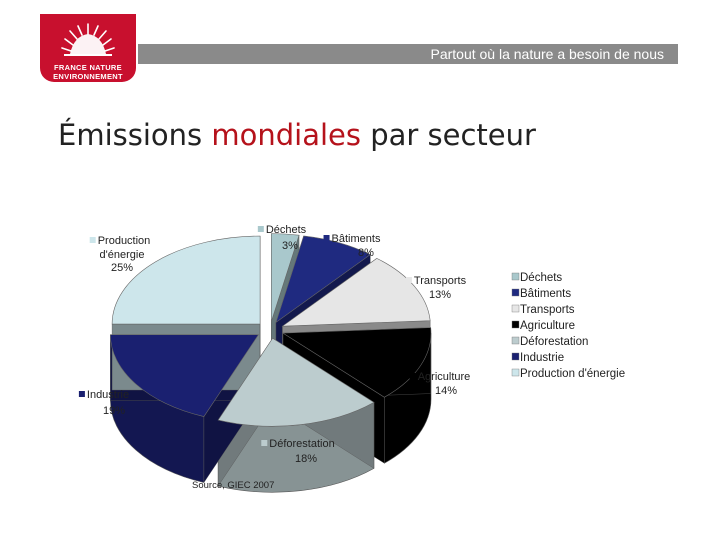 The image size is (720, 540). What do you see at coordinates (547, 310) in the screenshot?
I see `legend-entry-2: Transports` at bounding box center [547, 310].